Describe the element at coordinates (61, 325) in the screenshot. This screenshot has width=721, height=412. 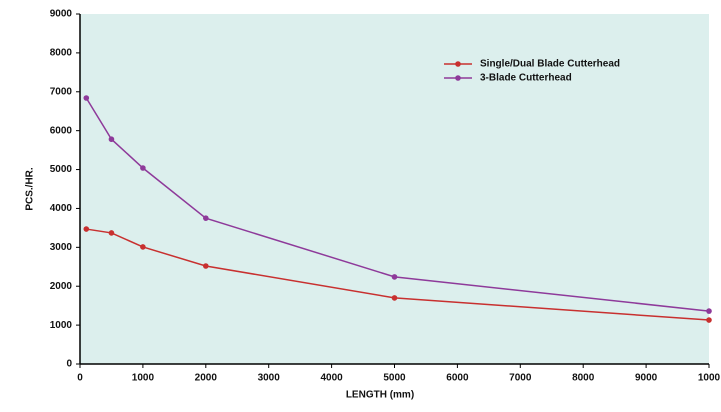
I see `y-tick-label: 1000` at that location.